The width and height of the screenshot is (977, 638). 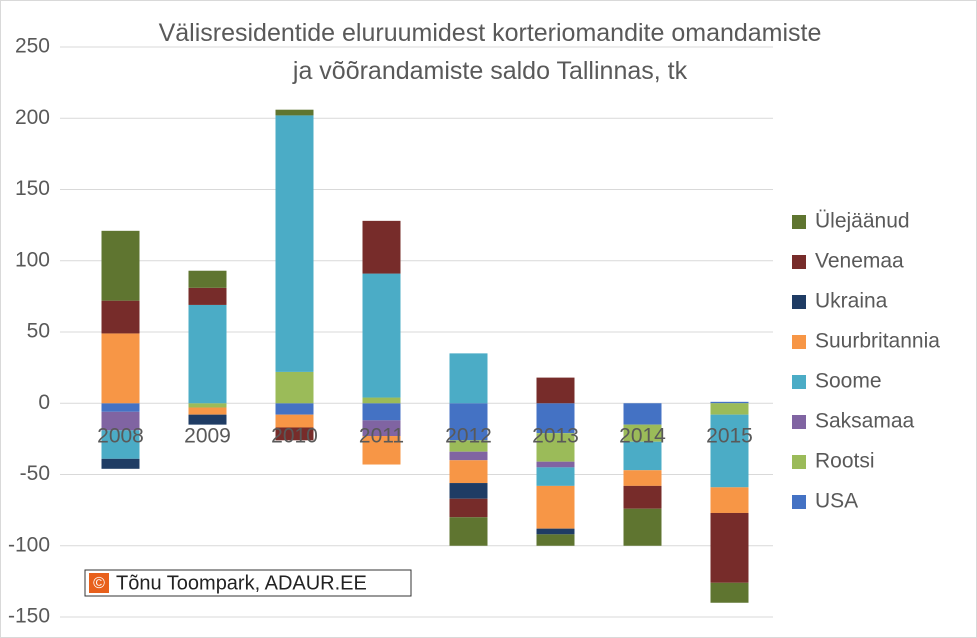 I want to click on x-tick-label: 2010, so click(x=294, y=436).